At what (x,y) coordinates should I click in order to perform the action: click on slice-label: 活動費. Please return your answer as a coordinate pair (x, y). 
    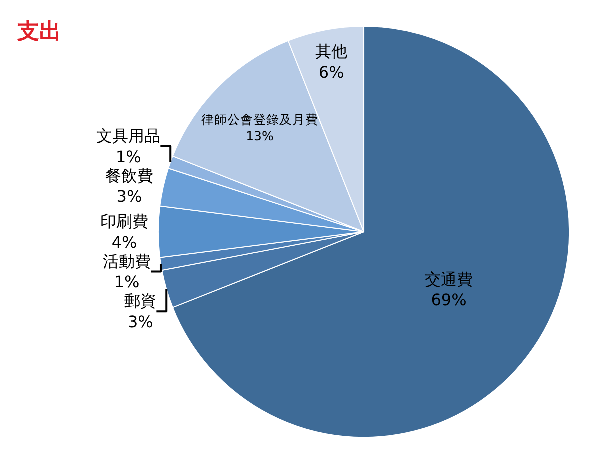
    Looking at the image, I should click on (127, 261).